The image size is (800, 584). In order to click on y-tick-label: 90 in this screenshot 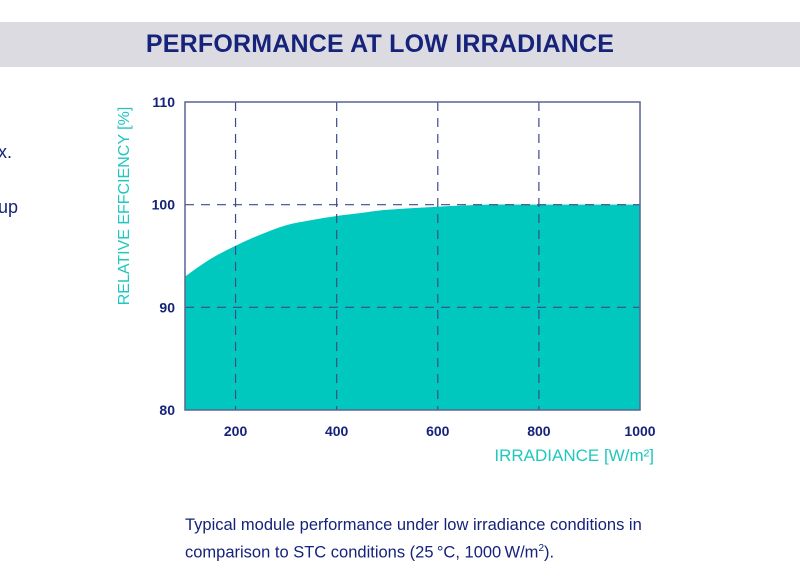, I will do `click(167, 307)`.